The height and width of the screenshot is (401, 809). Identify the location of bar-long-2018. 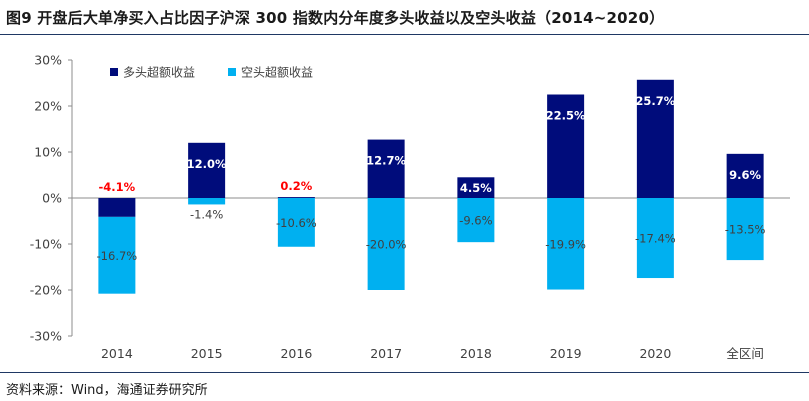
(476, 187).